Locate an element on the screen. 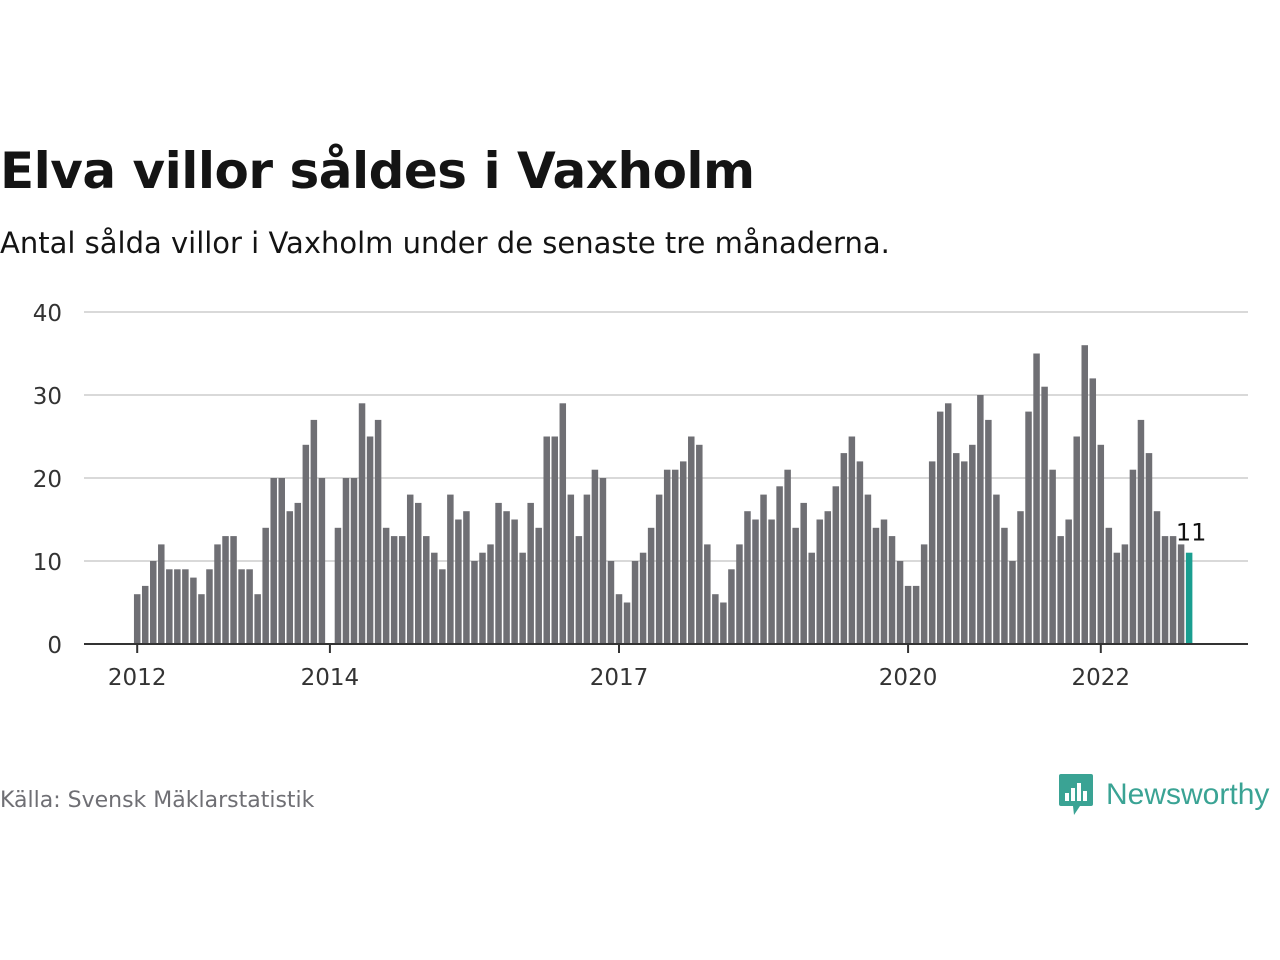 This screenshot has width=1280, height=960. axes is located at coordinates (666, 648).